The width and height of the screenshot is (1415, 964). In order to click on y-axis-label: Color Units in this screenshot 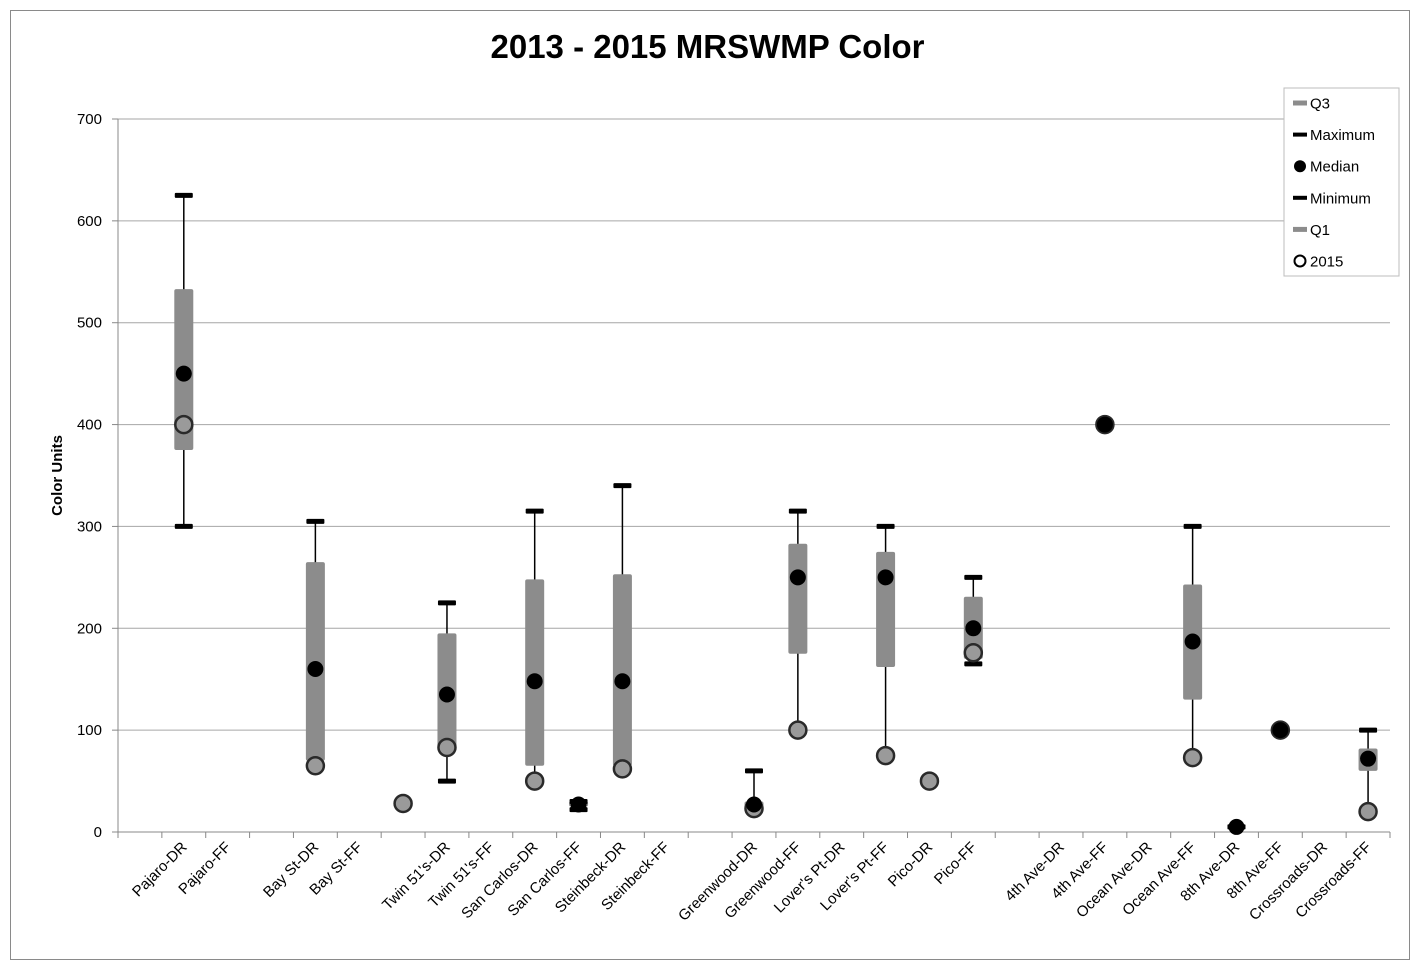, I will do `click(57, 475)`.